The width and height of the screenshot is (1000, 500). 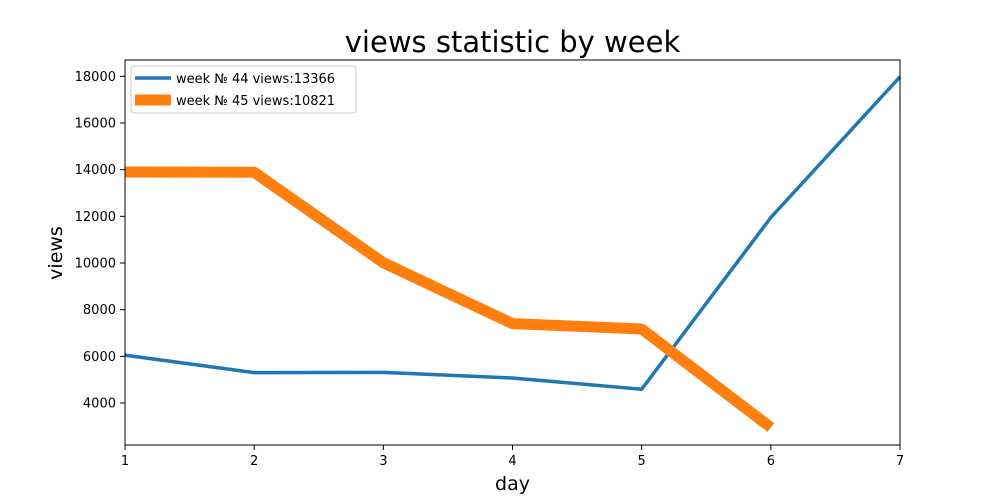 I want to click on x-tick-label: 3, so click(x=383, y=461).